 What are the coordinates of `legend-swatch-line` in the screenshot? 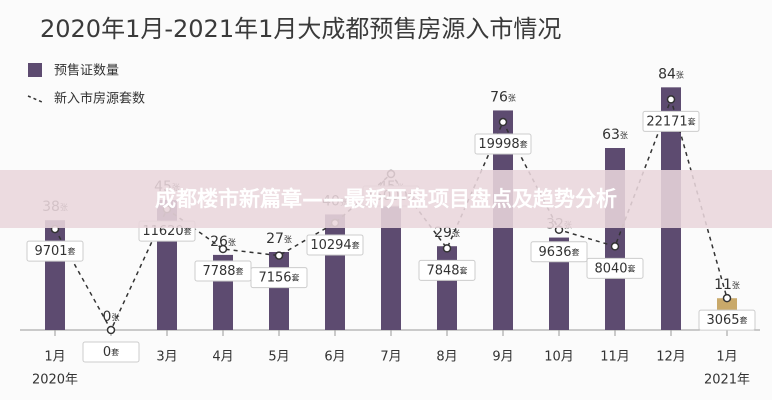 It's located at (35, 99).